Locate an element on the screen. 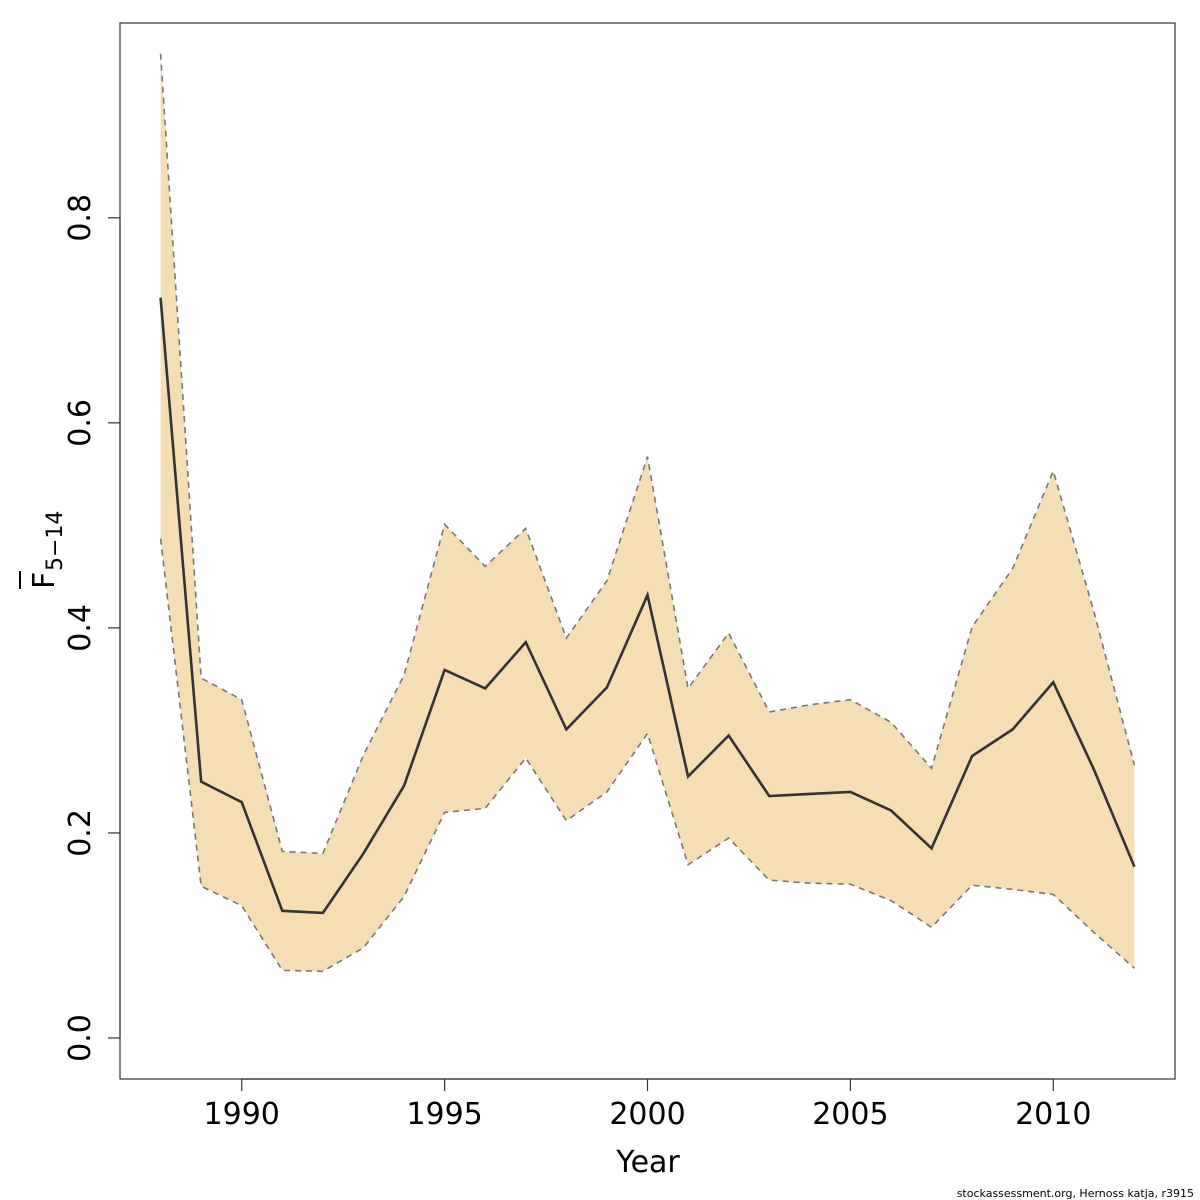  y-axis-tick-label: 0.6 is located at coordinates (80, 423).